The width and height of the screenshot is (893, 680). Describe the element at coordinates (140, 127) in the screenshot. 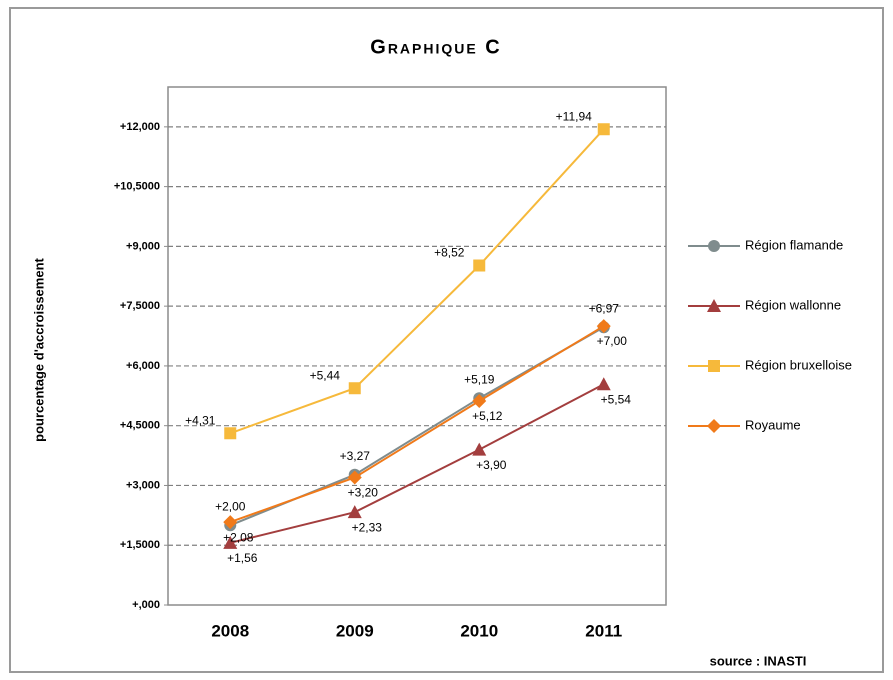

I see `y-tick-label: +12,000` at that location.